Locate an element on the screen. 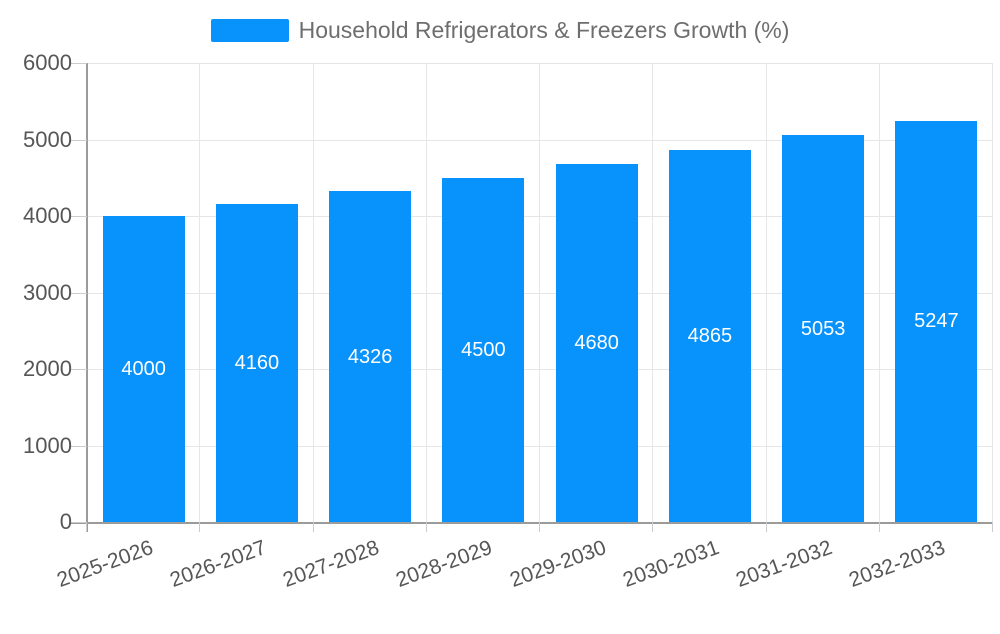 The height and width of the screenshot is (634, 1000). y-axis-tick-label: 0 is located at coordinates (65, 521).